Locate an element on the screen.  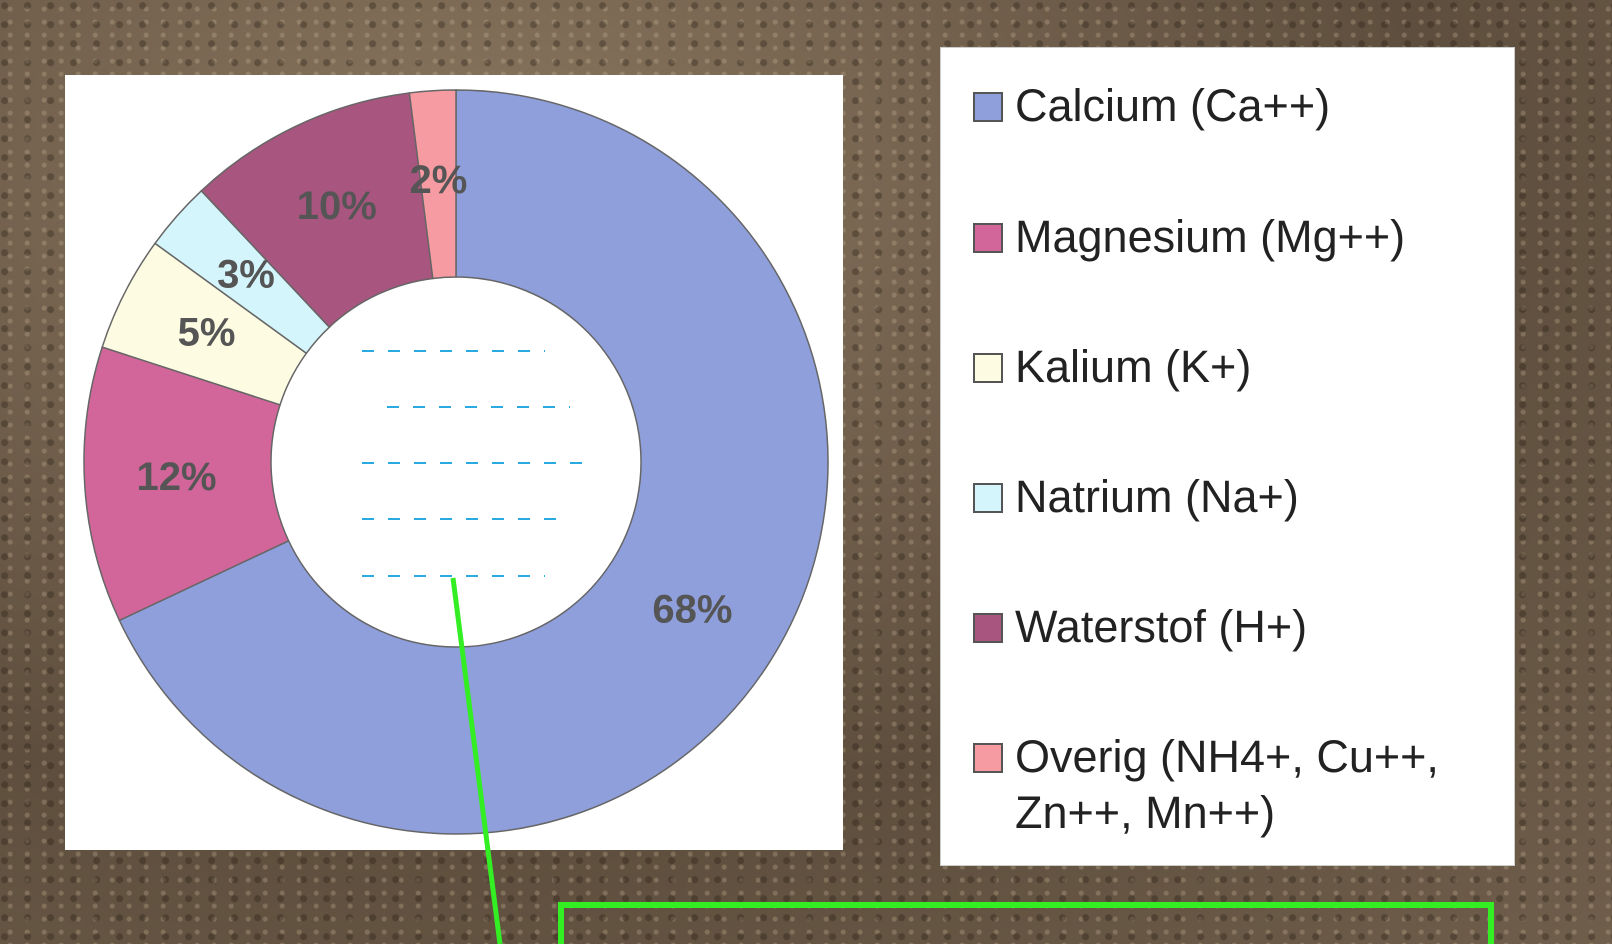
value-label: 10% is located at coordinates (337, 206).